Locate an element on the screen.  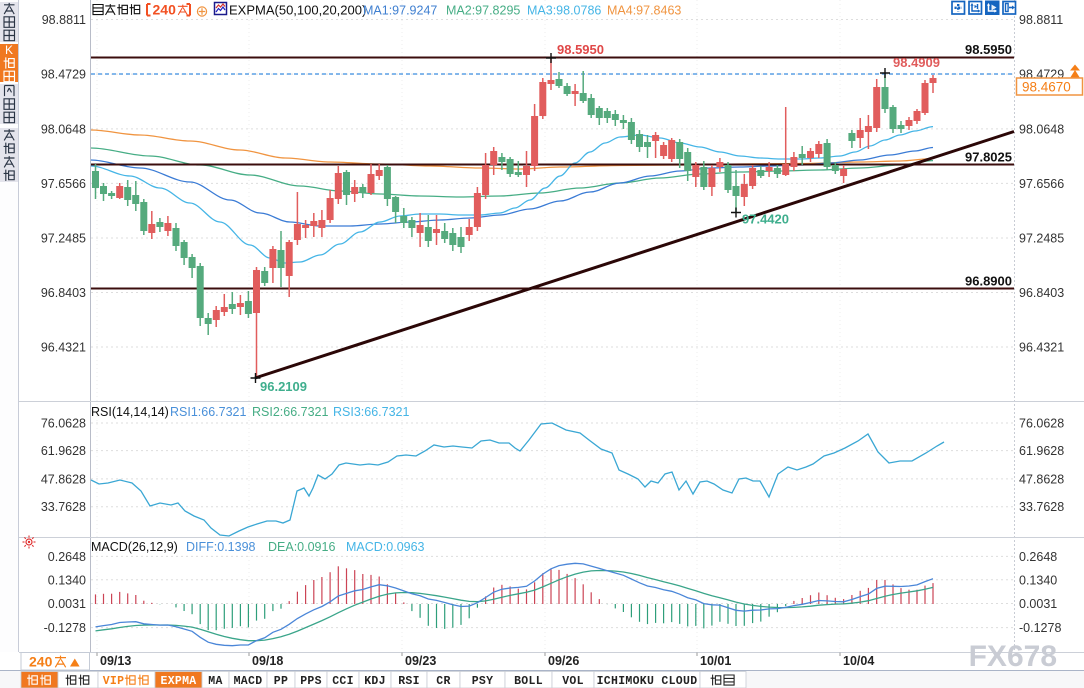
svg-text: 0.1340 is located at coordinates (67, 580).